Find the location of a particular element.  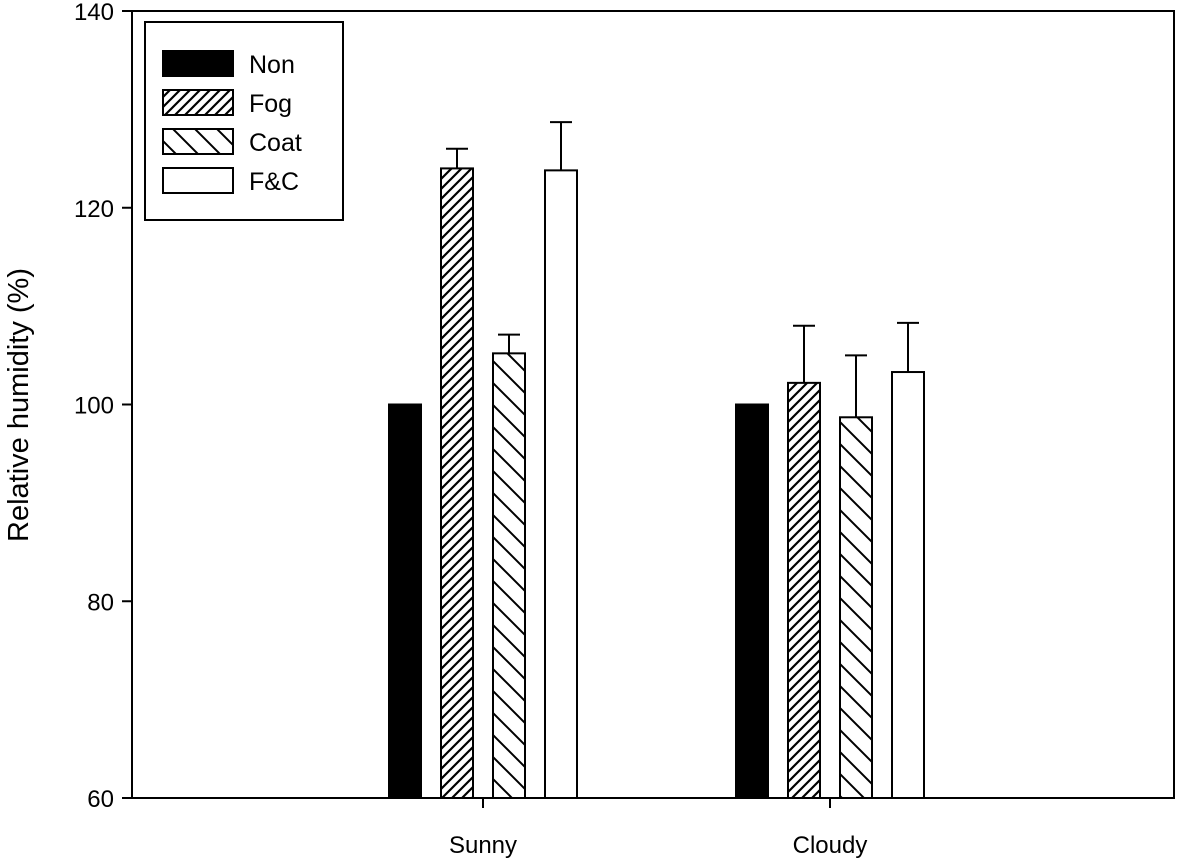

y-tick-label-80: 80 is located at coordinates (100, 602).